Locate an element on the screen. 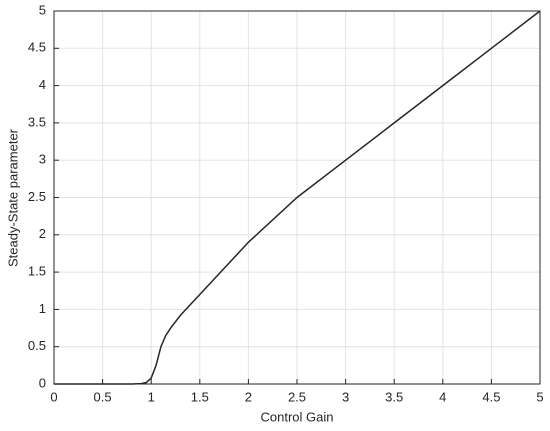  y-tick-label: 2 is located at coordinates (42, 233).